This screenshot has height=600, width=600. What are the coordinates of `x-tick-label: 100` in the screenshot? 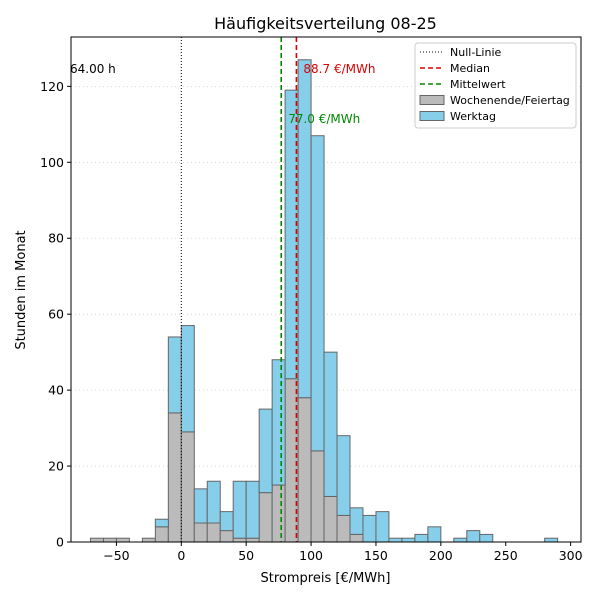 It's located at (311, 555).